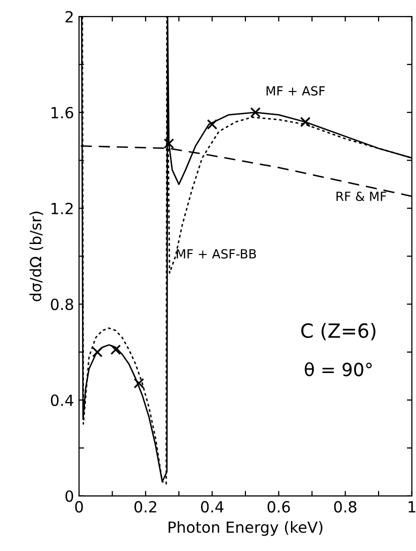 Image resolution: width=416 pixels, height=551 pixels. I want to click on x-tick-label: 0, so click(79, 507).